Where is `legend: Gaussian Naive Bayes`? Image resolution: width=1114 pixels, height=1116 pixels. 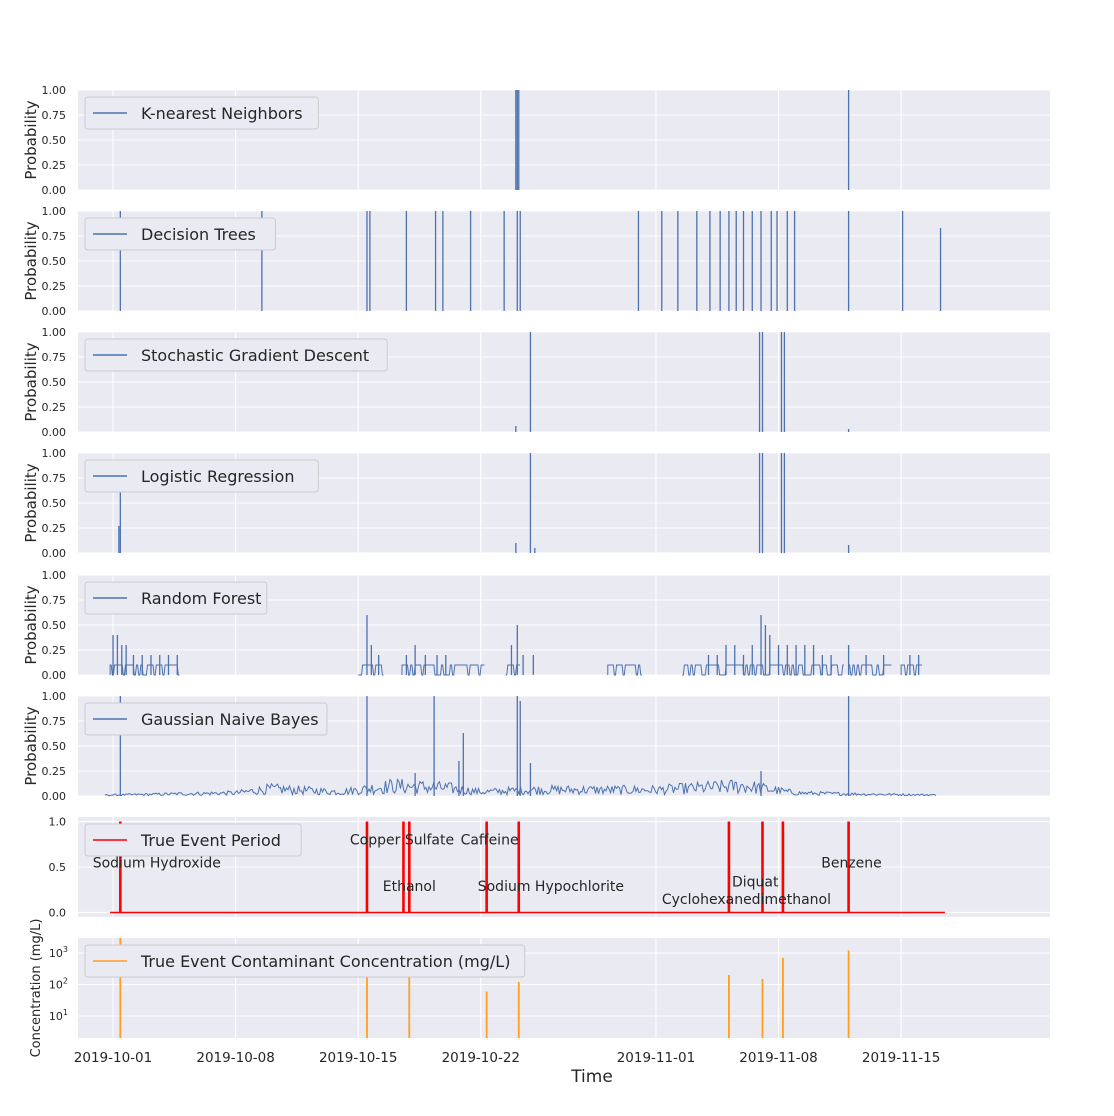
legend: Gaussian Naive Bayes is located at coordinates (206, 719).